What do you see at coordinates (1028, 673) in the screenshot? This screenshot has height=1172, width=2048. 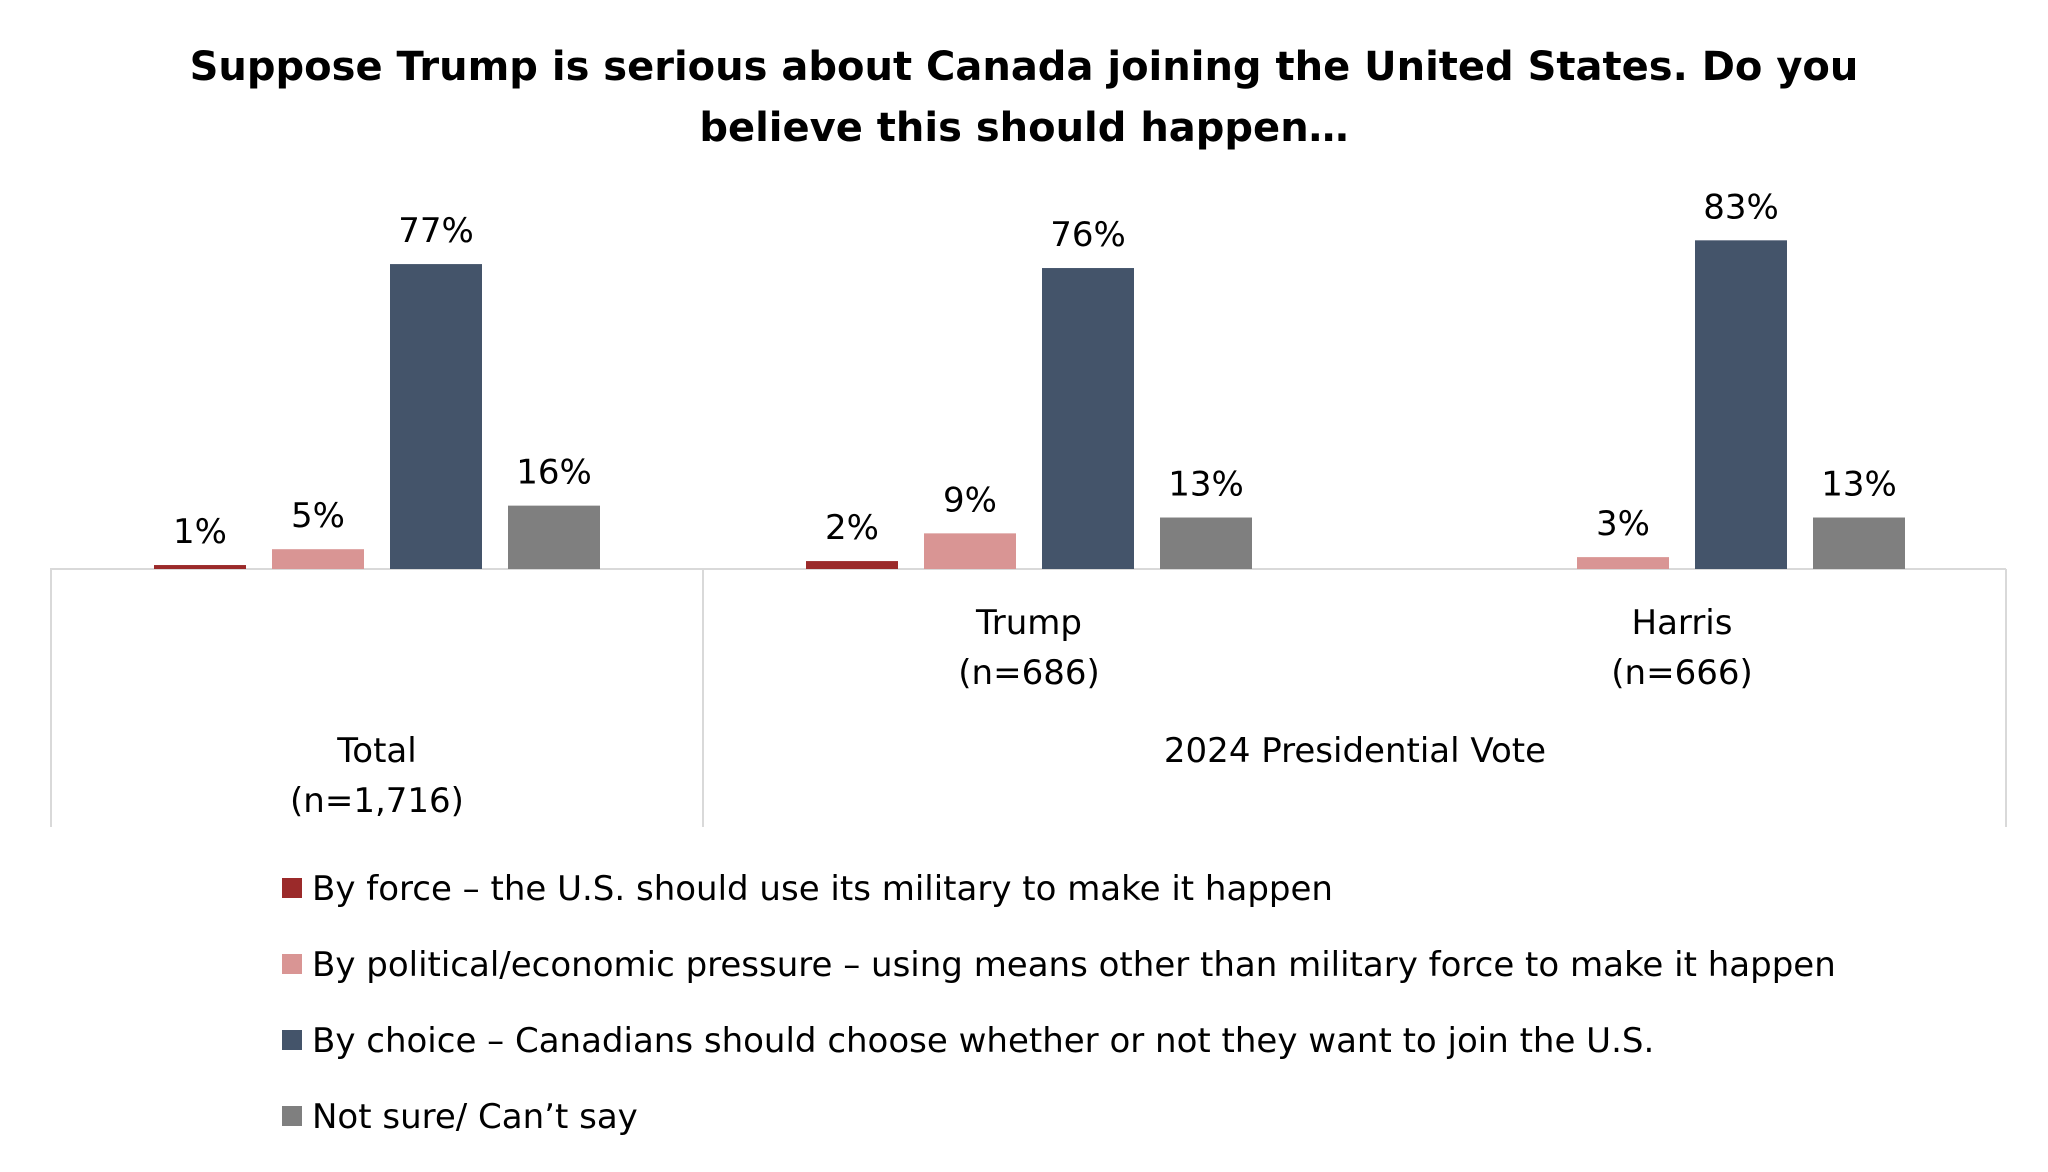 I see `category-sample-size: (n=686)` at bounding box center [1028, 673].